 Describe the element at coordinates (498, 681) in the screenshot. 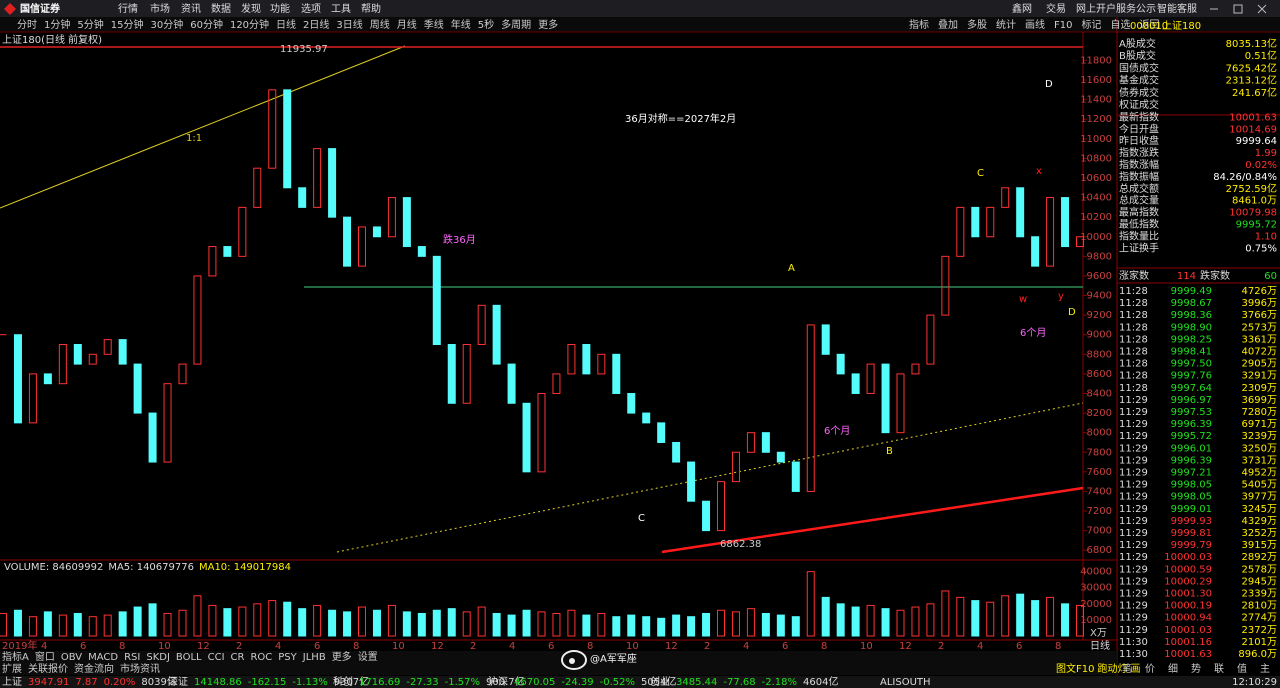

I see `status-item: 沪深` at that location.